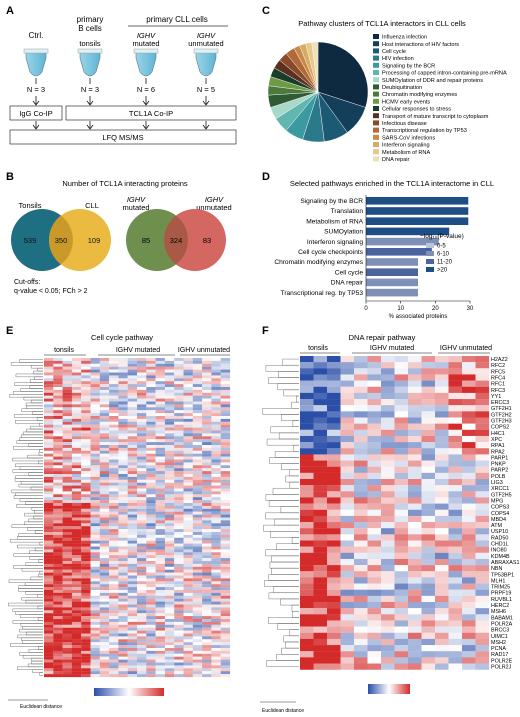 The width and height of the screenshot is (520, 717). What do you see at coordinates (36, 62) in the screenshot?
I see `tube-icon` at bounding box center [36, 62].